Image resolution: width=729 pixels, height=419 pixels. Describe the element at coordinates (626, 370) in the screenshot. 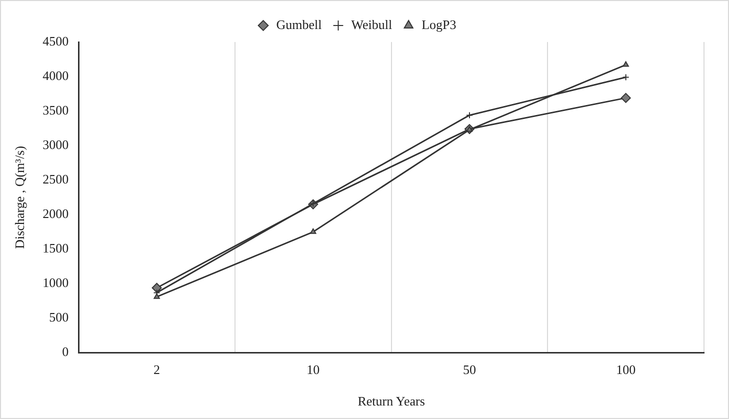

I see `x-tick-label: 100` at that location.